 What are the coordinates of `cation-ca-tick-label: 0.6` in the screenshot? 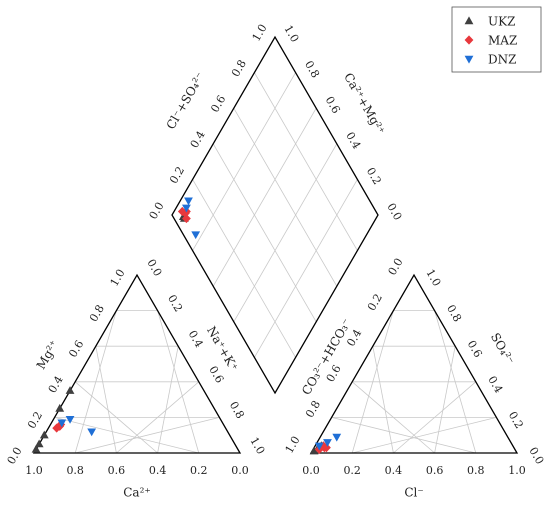 It's located at (117, 470).